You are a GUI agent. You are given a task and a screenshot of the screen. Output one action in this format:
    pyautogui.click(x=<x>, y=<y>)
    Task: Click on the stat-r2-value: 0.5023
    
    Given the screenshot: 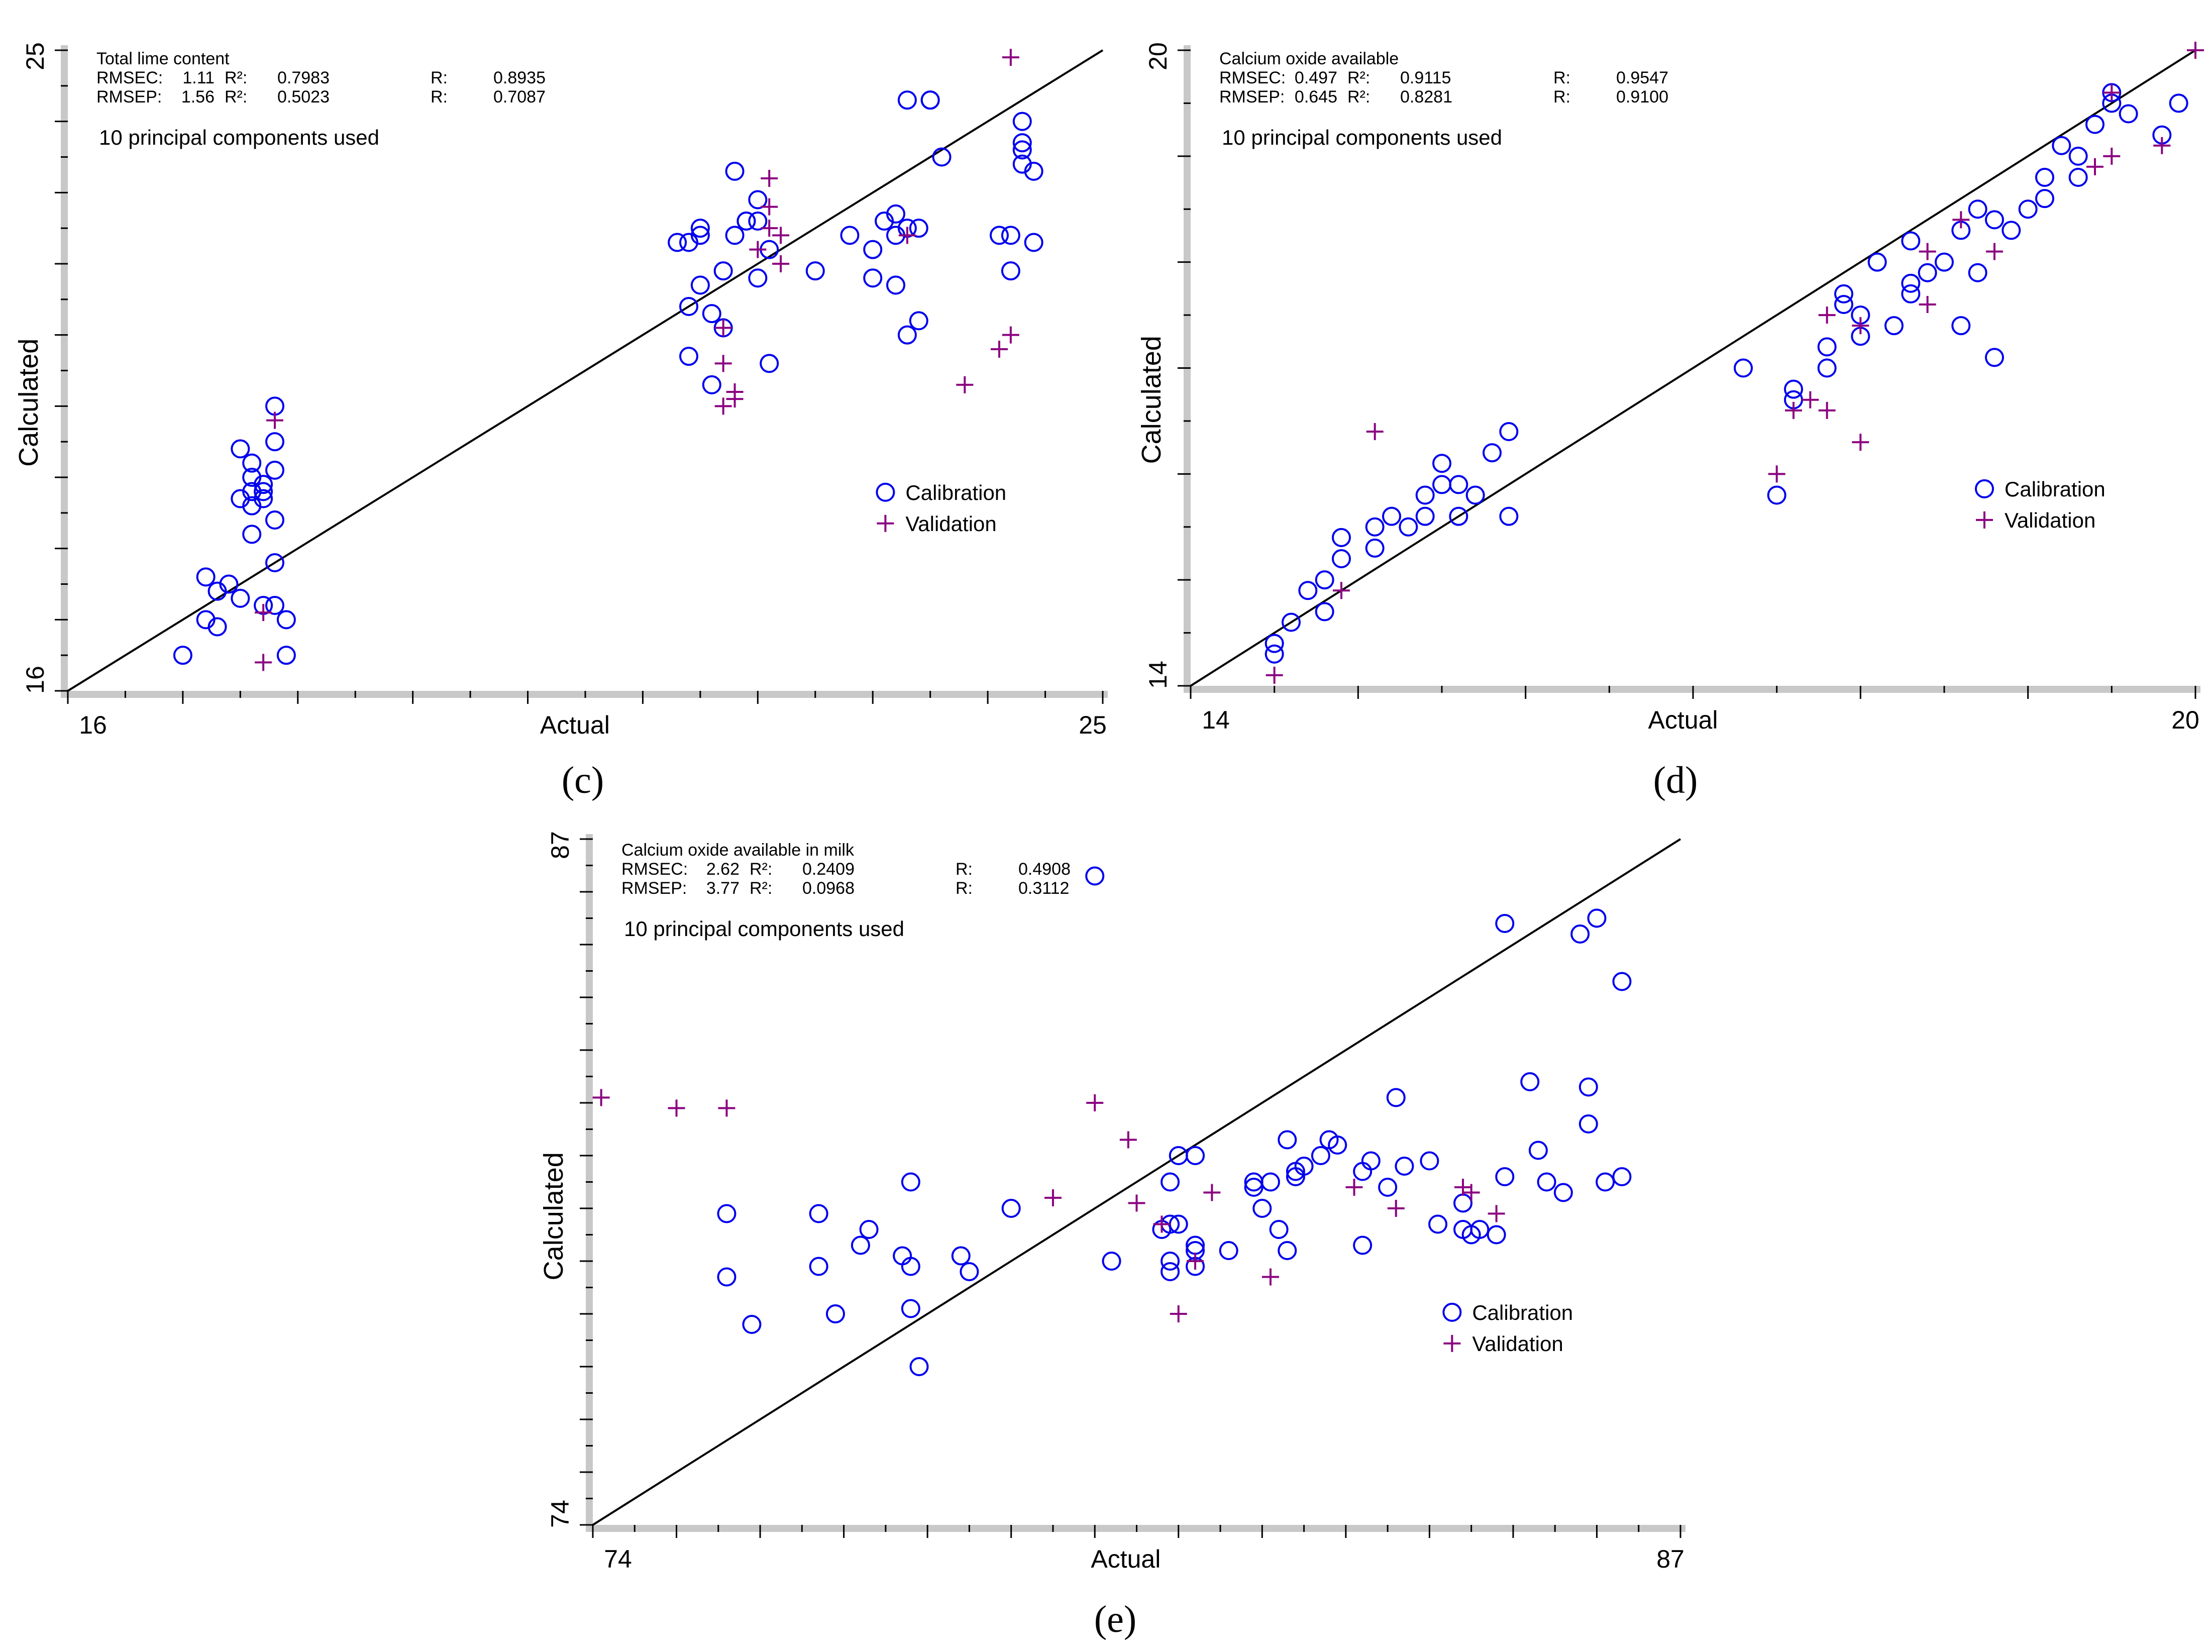 What is the action you would take?
    pyautogui.click(x=303, y=97)
    